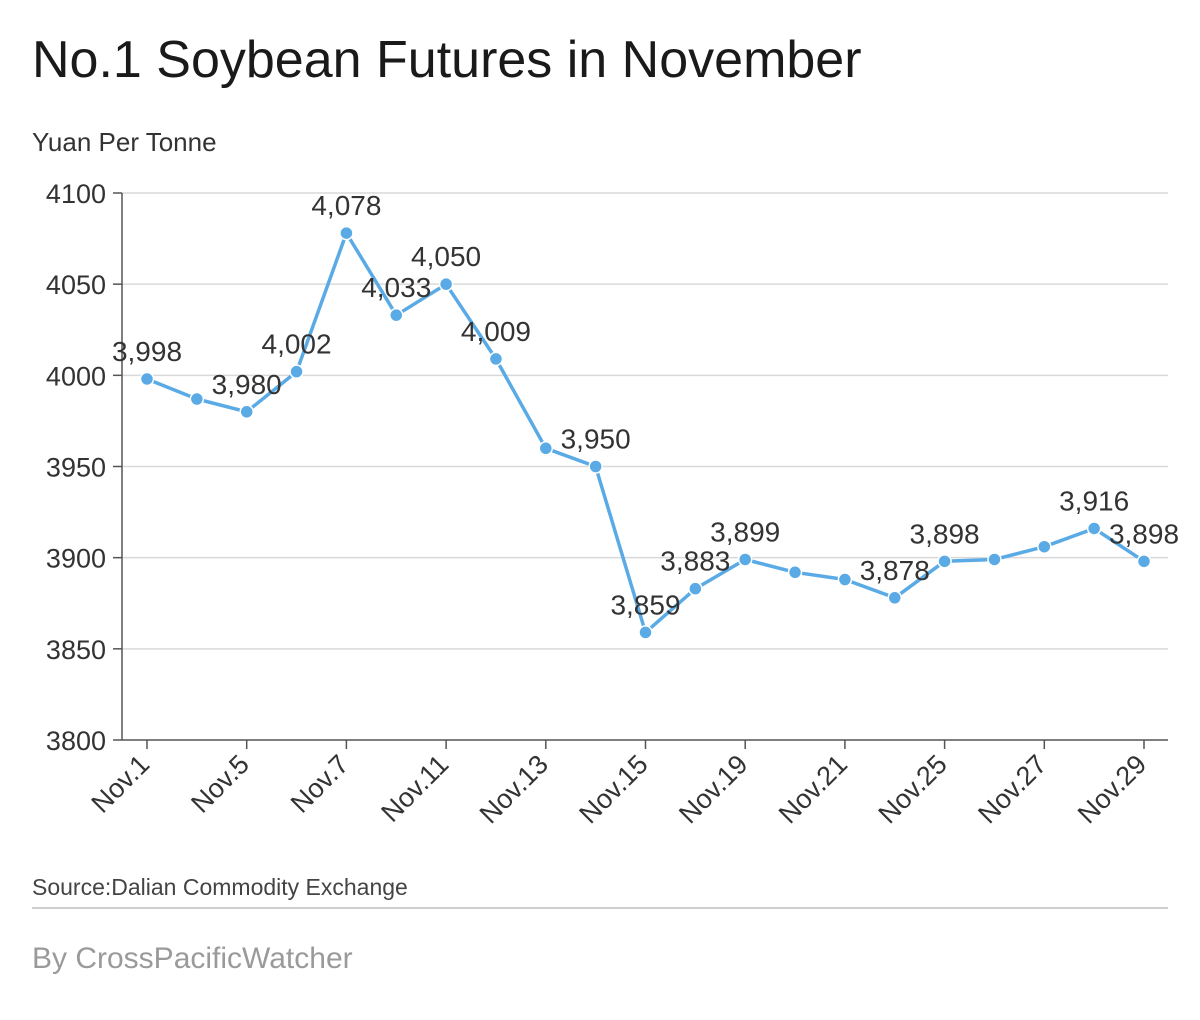 Image resolution: width=1200 pixels, height=1020 pixels. I want to click on x-tick-label: Nov.29, so click(1112, 789).